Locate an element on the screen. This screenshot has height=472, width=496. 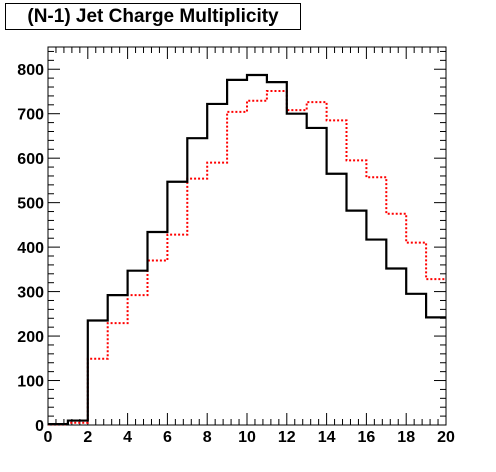
y-tick-label: 800 is located at coordinates (30, 70).